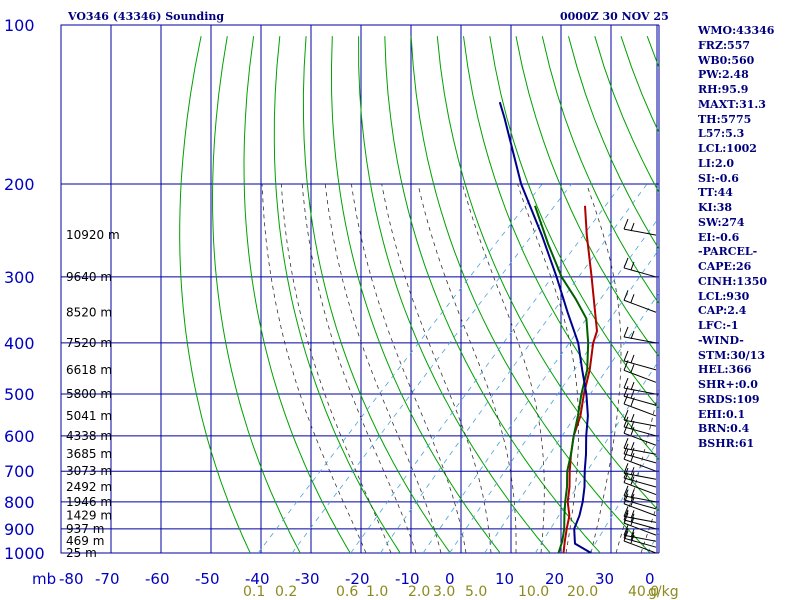 This screenshot has width=800, height=600. What do you see at coordinates (727, 148) in the screenshot?
I see `param-lcl: LCL:1002` at bounding box center [727, 148].